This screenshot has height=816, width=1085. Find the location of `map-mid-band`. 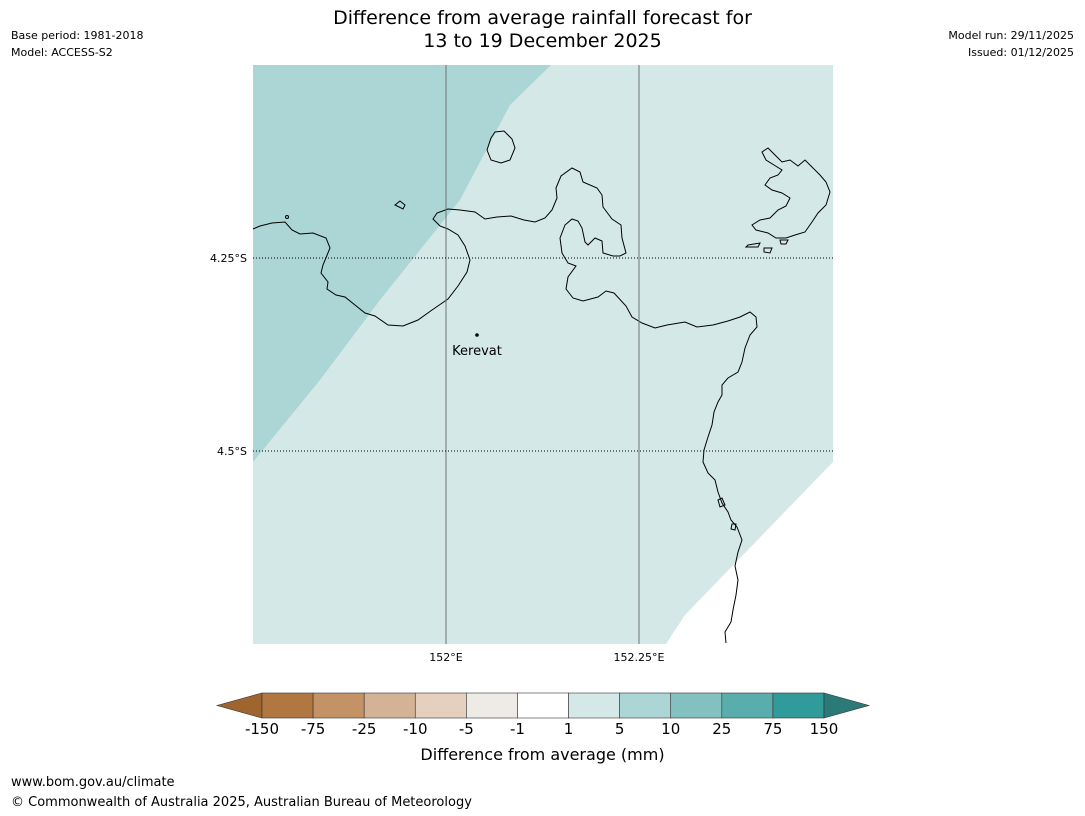

map-mid-band is located at coordinates (402, 263).